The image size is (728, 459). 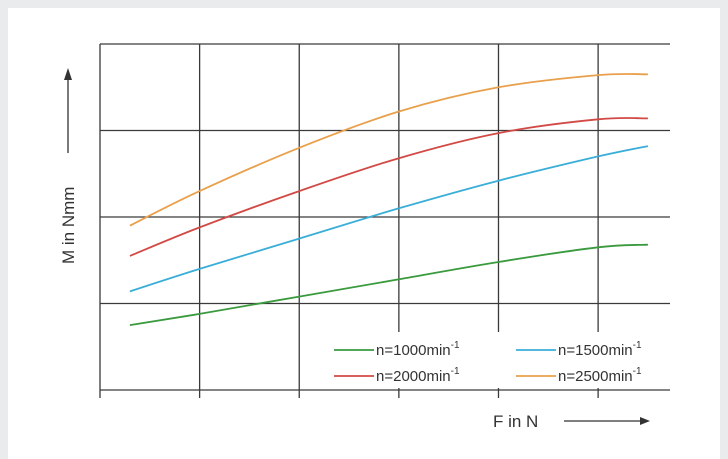 I want to click on legend-item: n=1500min-1, so click(x=579, y=349).